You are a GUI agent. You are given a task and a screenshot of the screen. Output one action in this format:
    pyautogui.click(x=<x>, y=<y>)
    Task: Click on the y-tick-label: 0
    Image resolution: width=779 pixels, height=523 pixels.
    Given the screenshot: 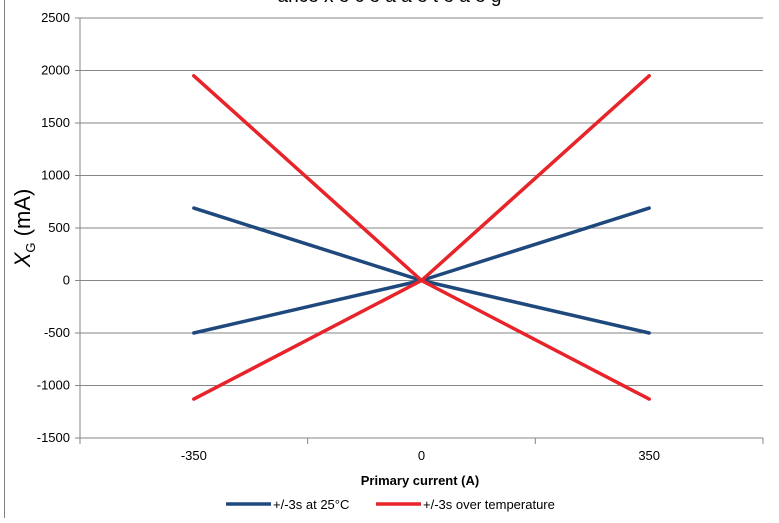 What is the action you would take?
    pyautogui.click(x=66, y=280)
    